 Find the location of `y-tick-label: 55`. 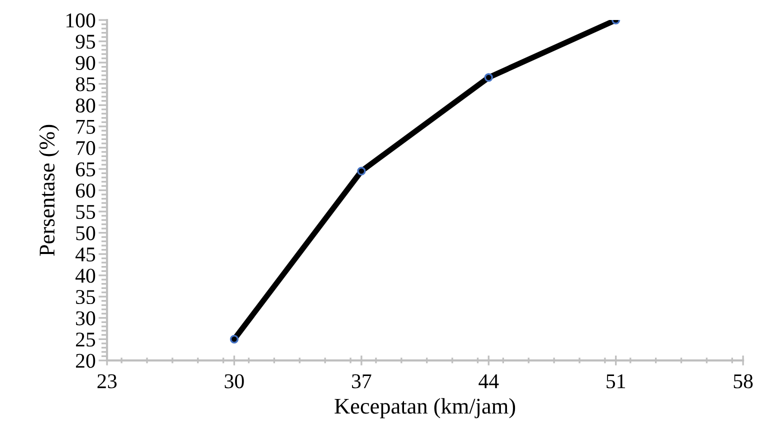

y-tick-label: 55 is located at coordinates (86, 212).